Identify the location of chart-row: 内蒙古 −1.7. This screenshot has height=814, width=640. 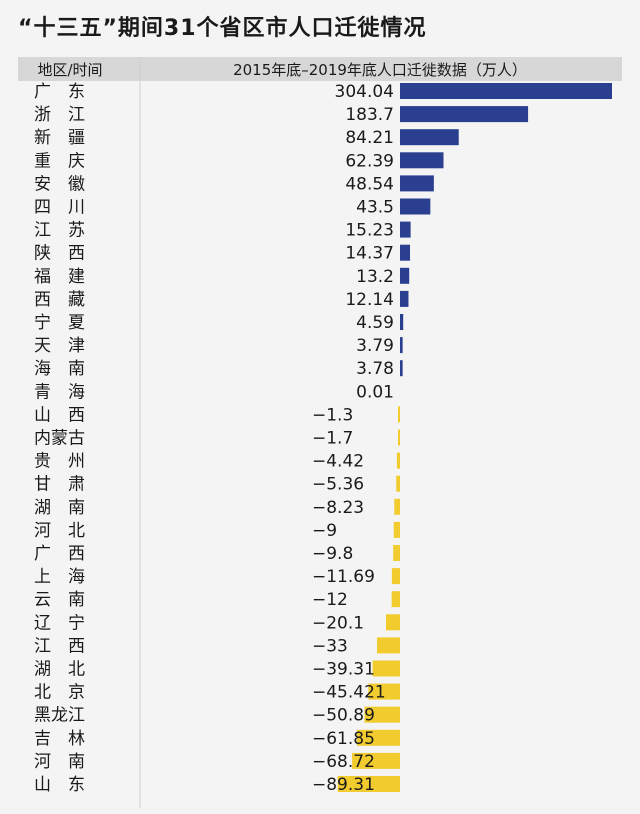
(217, 439).